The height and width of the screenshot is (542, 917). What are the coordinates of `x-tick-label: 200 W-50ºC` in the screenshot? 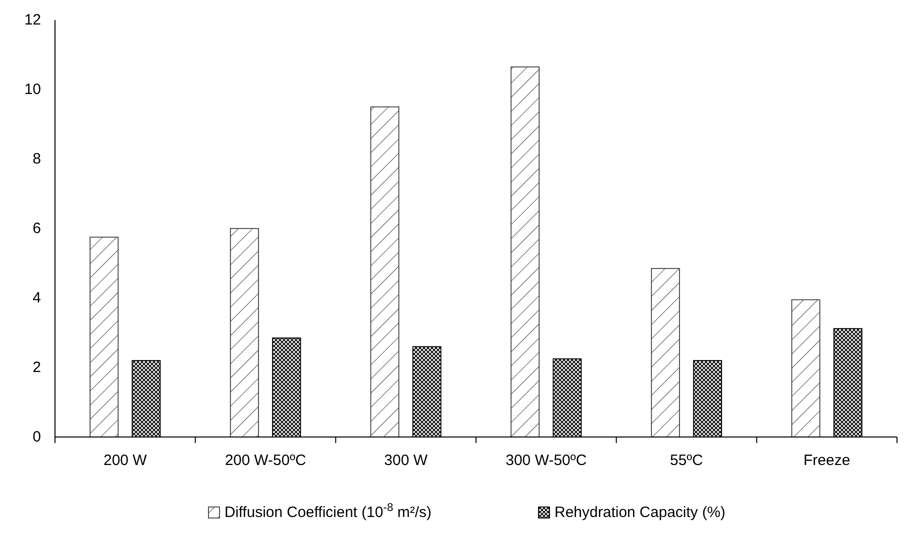 It's located at (265, 460).